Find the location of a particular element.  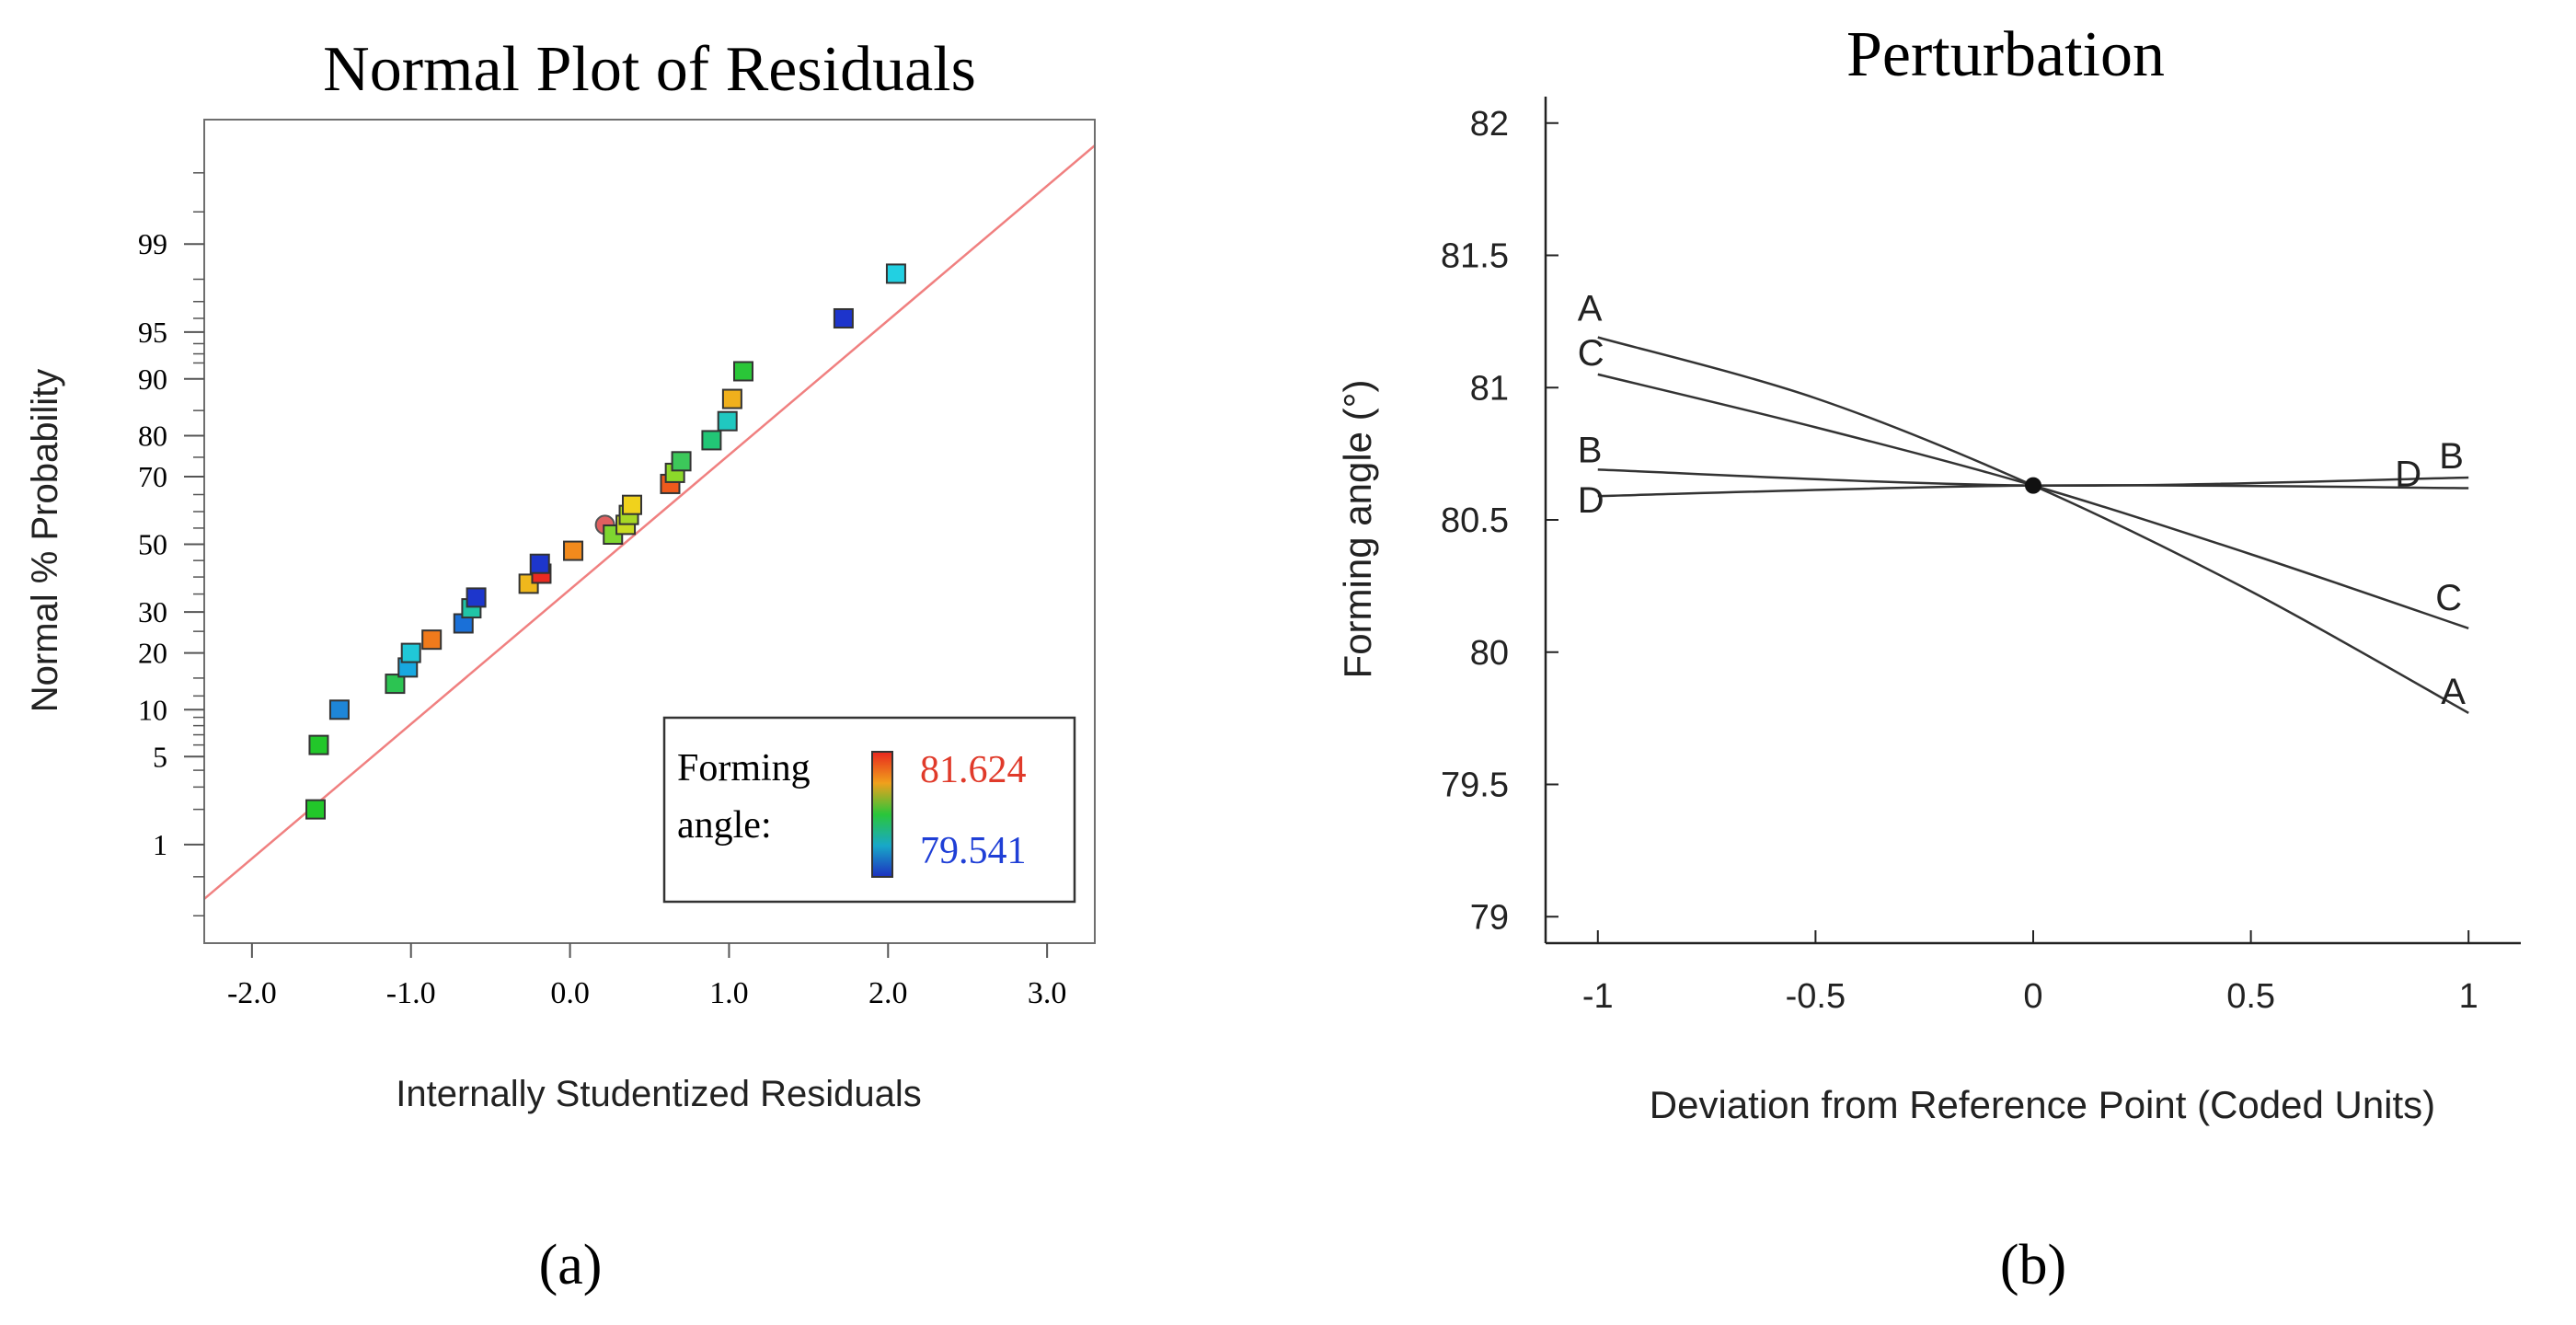

series-label-d-left: D is located at coordinates (1591, 500).